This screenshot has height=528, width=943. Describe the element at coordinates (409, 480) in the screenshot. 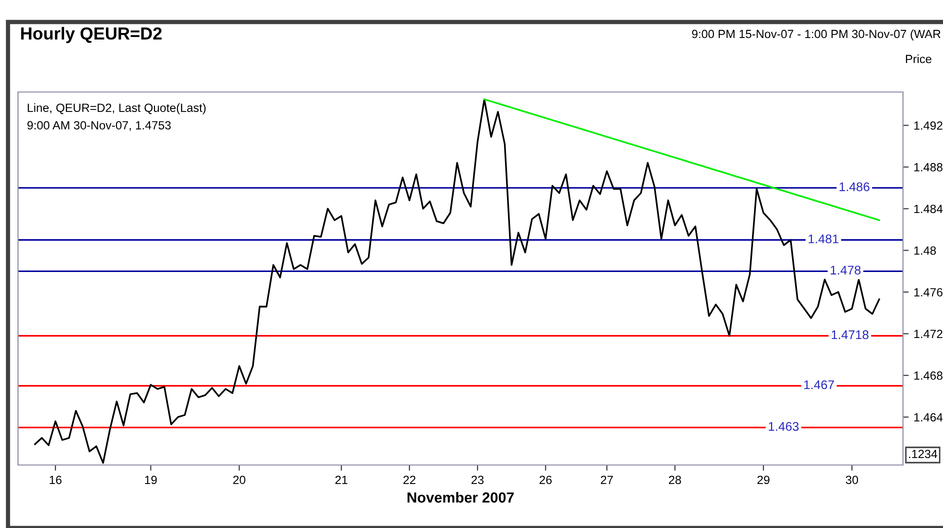

I see `x-tick-label: 22` at that location.